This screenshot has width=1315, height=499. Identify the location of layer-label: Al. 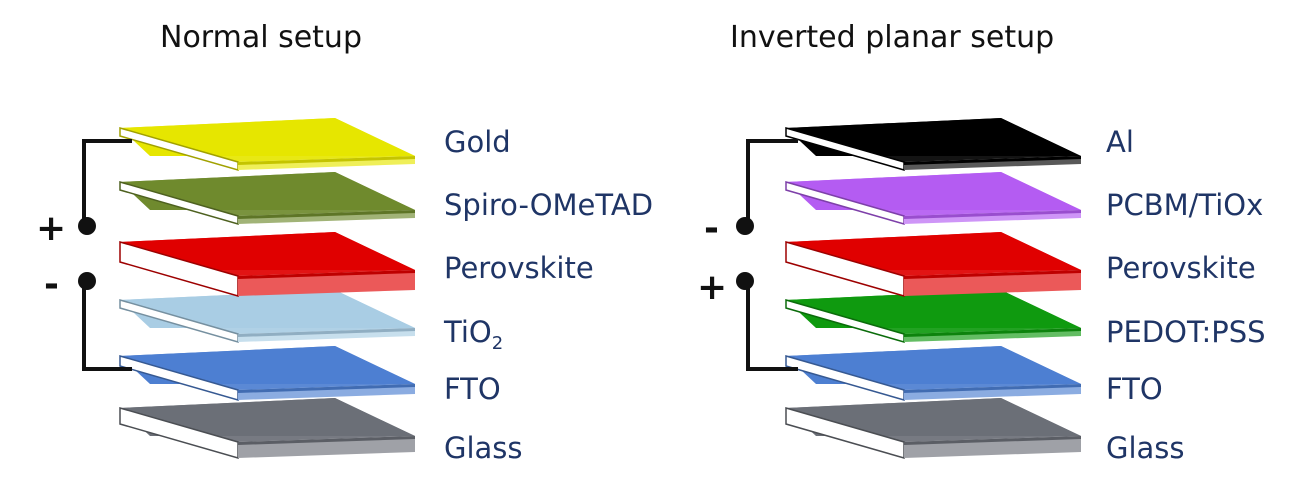
(1120, 142).